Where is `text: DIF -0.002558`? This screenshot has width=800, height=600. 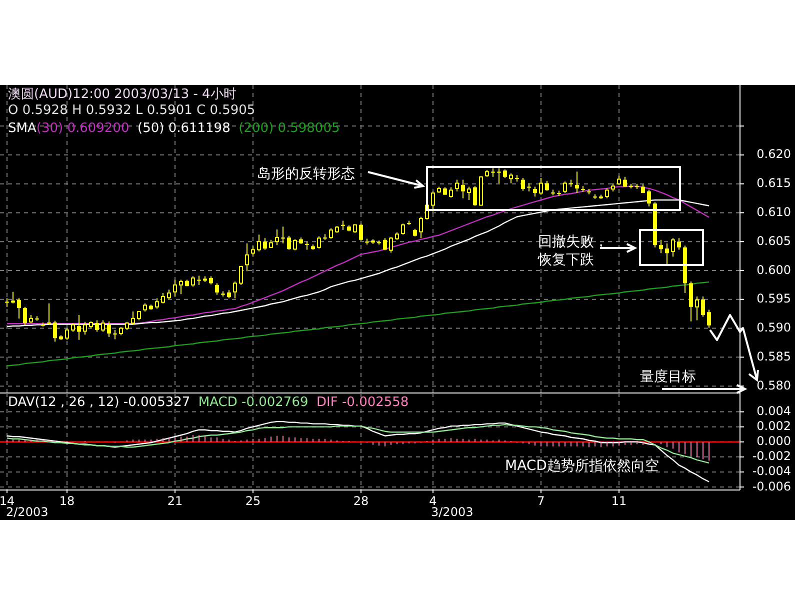
text: DIF -0.002558 is located at coordinates (358, 402).